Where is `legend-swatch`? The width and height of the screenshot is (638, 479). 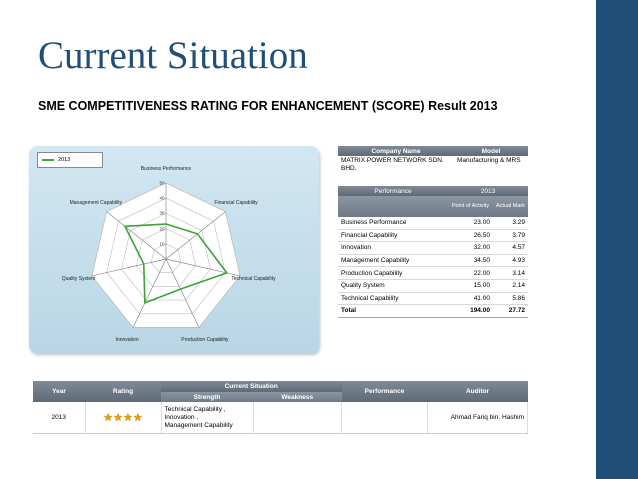 legend-swatch is located at coordinates (48, 160).